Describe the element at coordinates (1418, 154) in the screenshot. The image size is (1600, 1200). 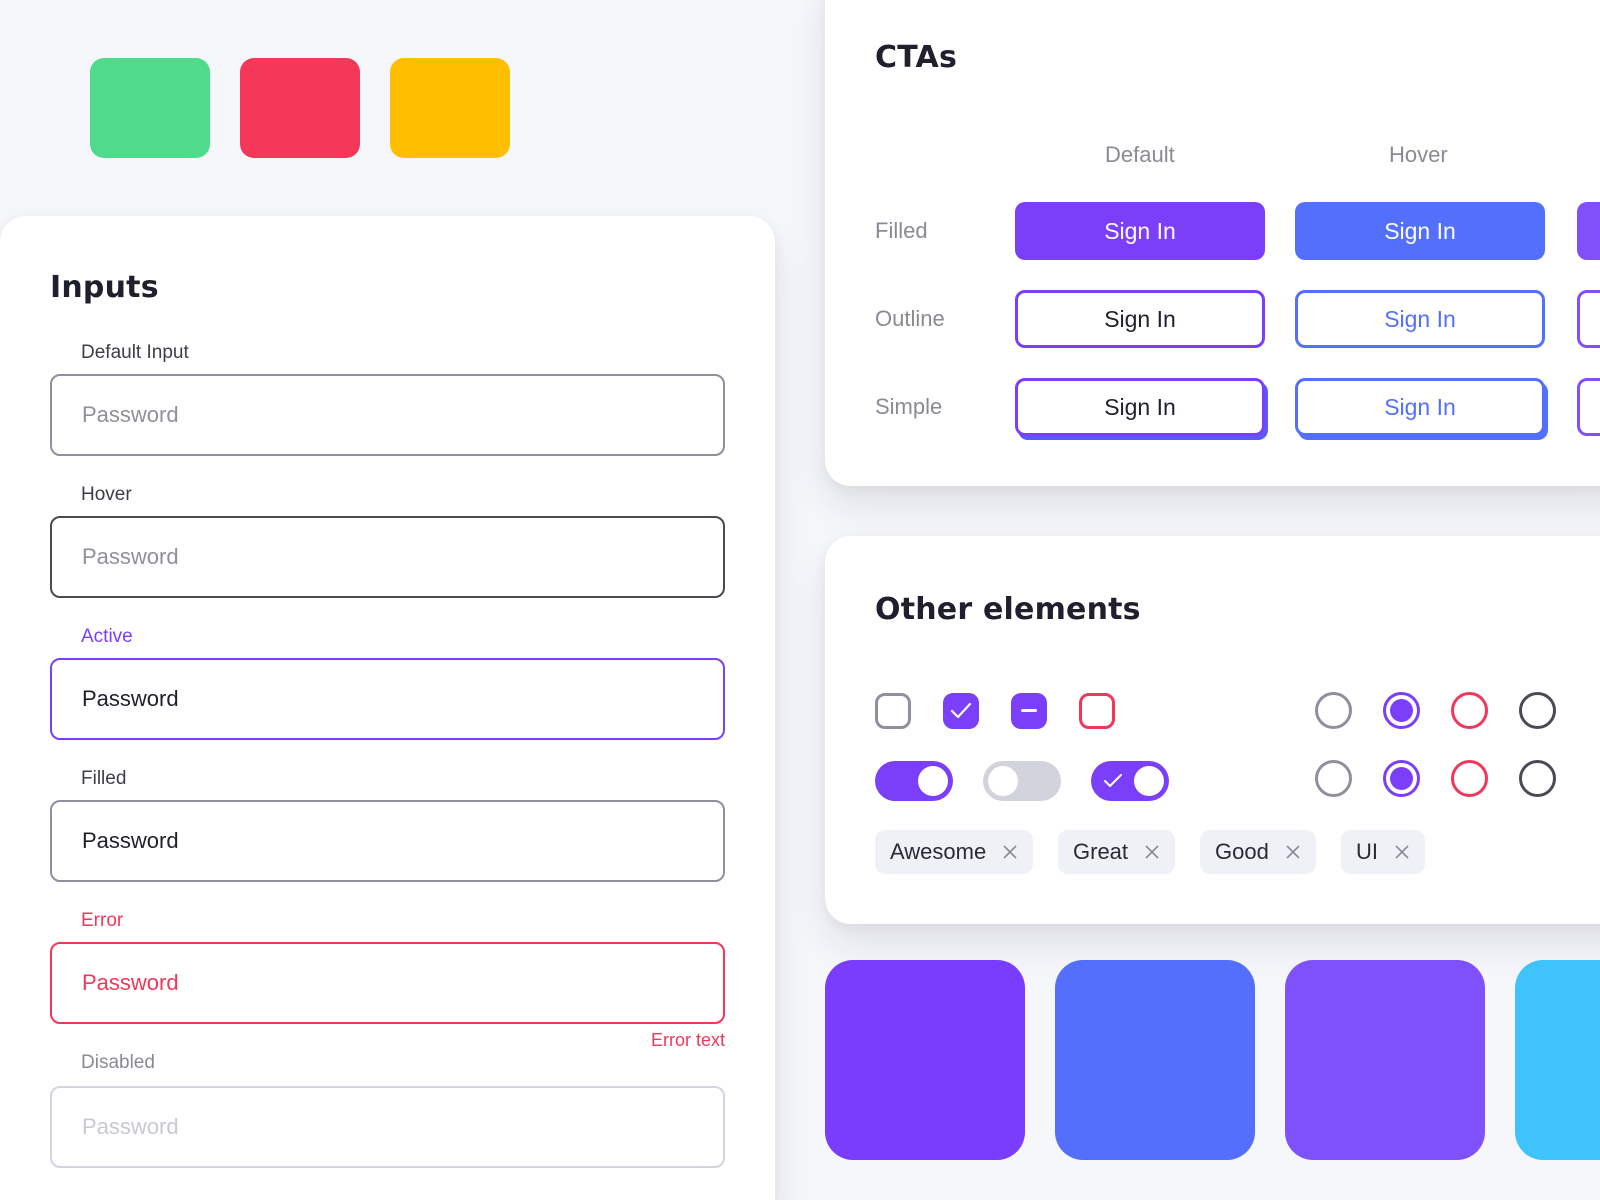
I see `col-label-hover: Hover` at that location.